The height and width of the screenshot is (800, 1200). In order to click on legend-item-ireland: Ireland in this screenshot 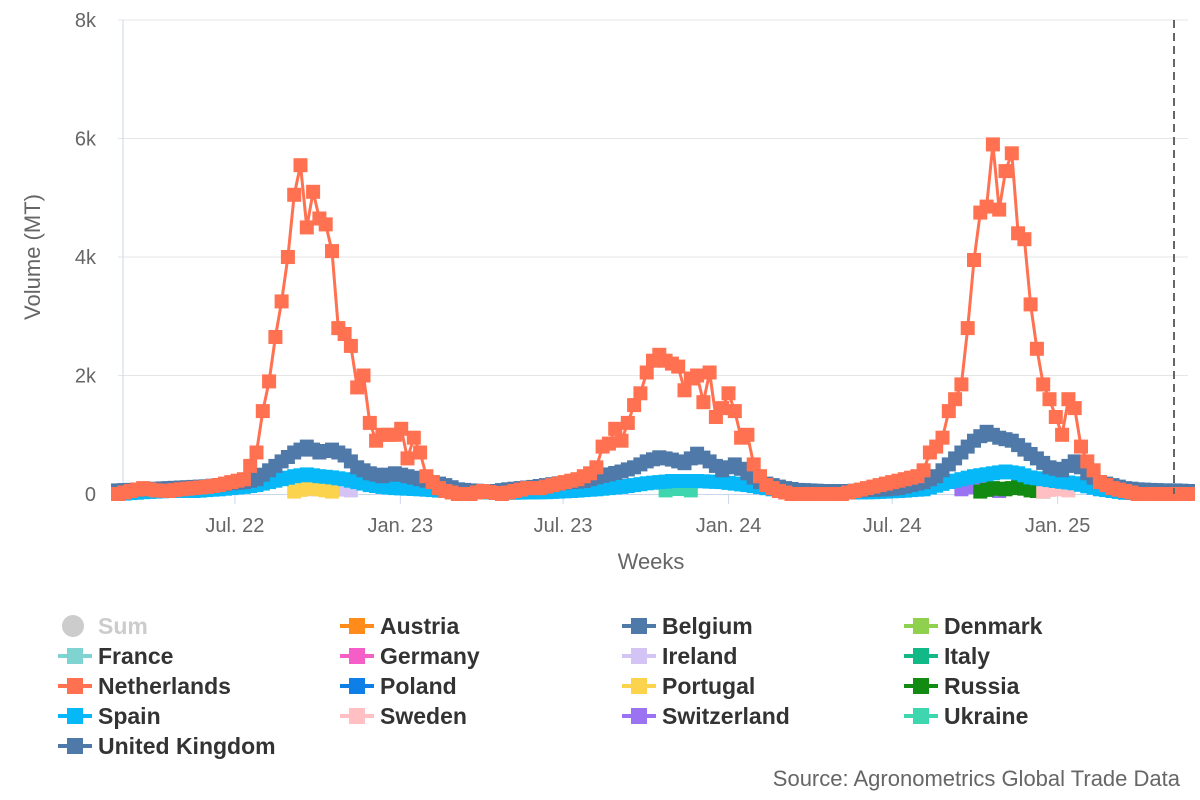, I will do `click(679, 656)`.